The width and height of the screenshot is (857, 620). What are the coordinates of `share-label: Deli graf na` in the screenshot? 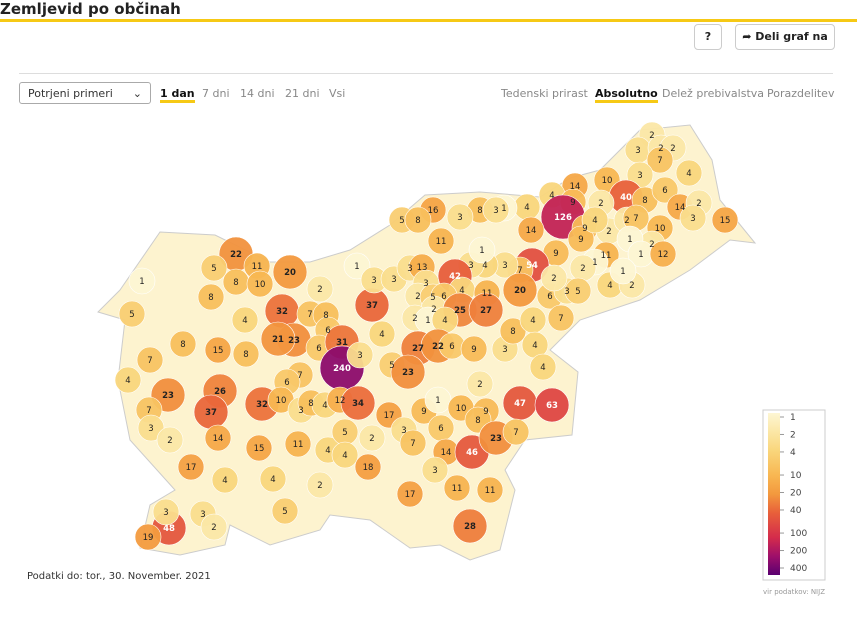 It's located at (791, 36).